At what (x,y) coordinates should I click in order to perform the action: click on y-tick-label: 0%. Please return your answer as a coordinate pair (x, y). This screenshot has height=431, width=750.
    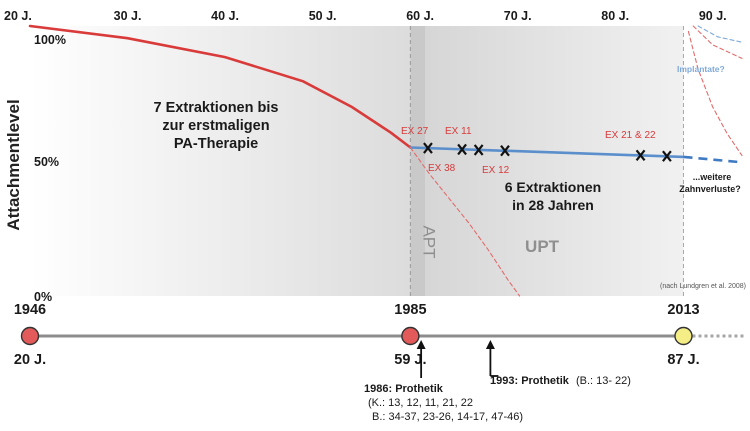
    Looking at the image, I should click on (43, 297).